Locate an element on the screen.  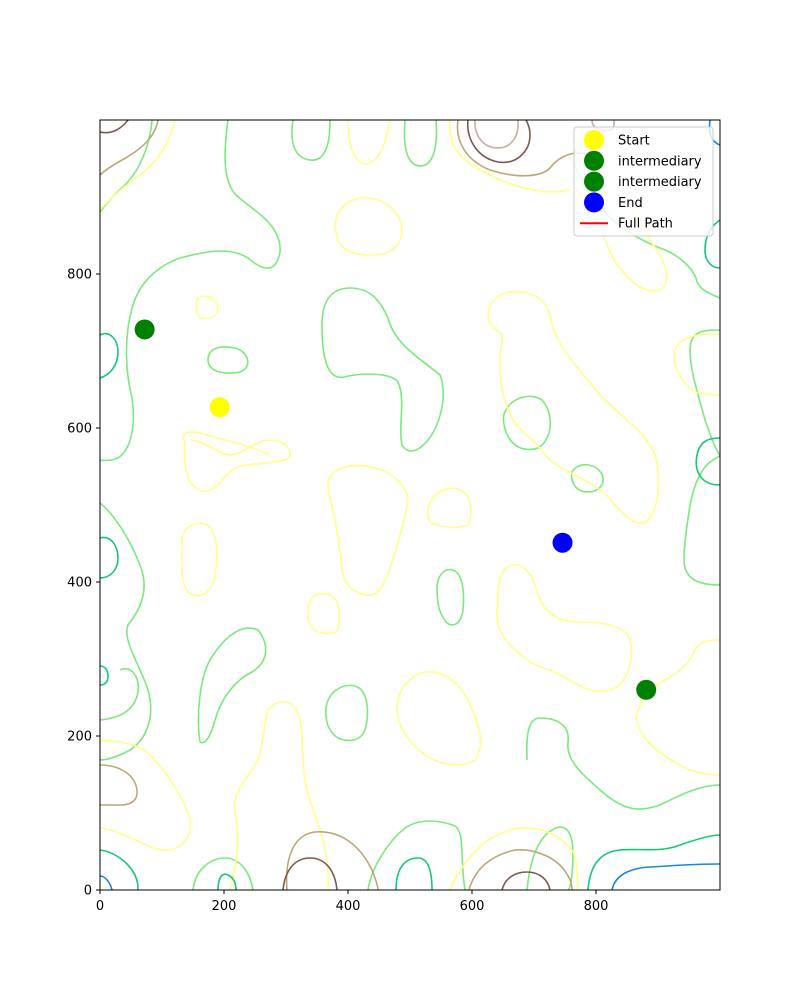
x-tick-label: 0 is located at coordinates (100, 906).